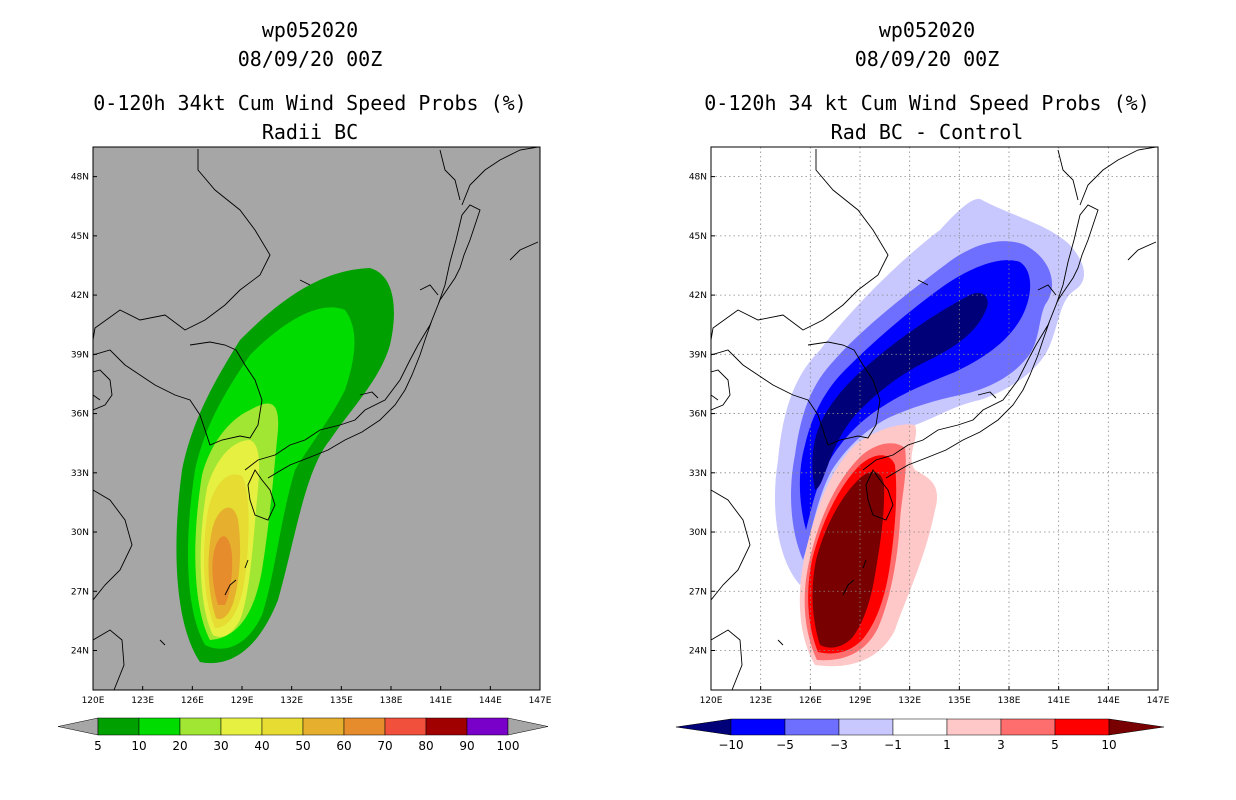  I want to click on colorbar-label: 50, so click(302, 746).